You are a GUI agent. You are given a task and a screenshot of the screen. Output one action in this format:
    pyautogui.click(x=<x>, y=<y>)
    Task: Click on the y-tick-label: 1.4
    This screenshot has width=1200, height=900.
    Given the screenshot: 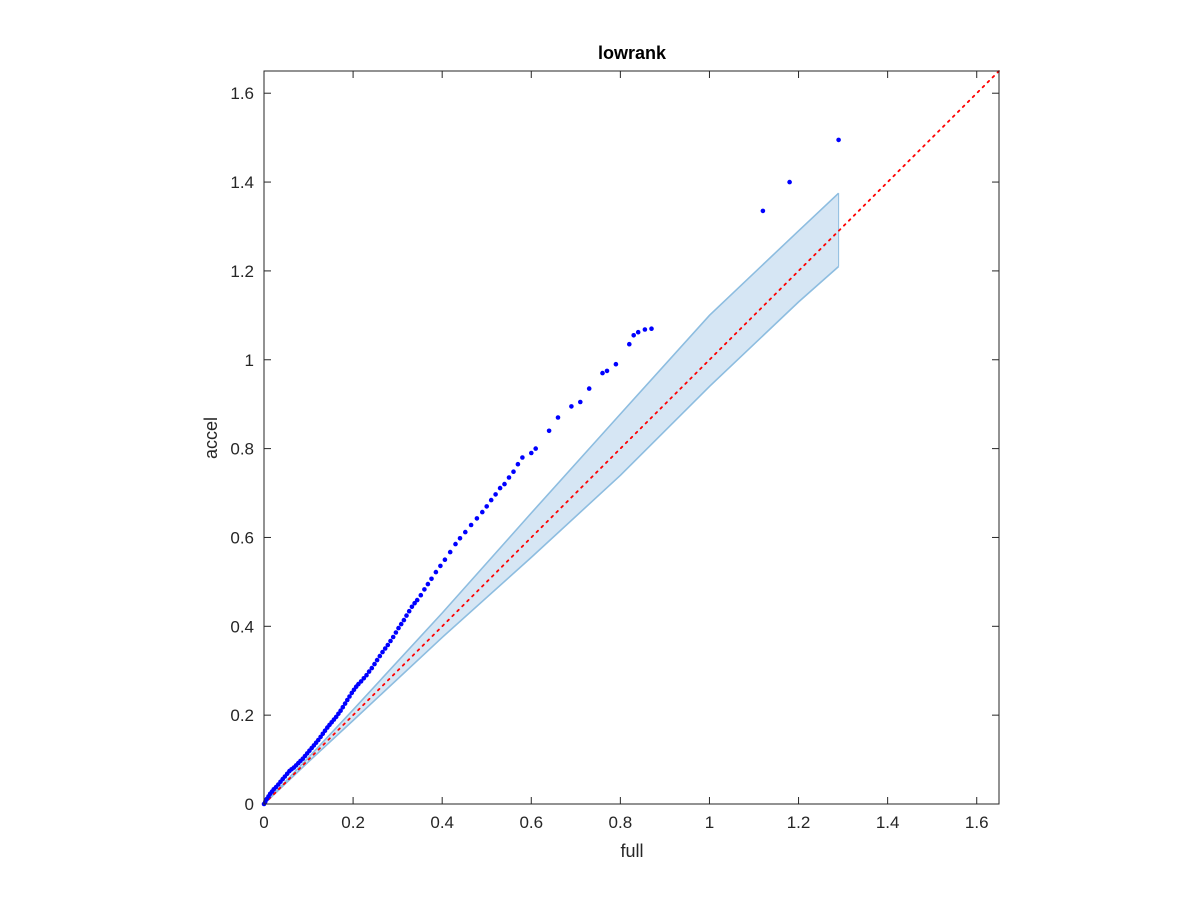 What is the action you would take?
    pyautogui.click(x=242, y=182)
    